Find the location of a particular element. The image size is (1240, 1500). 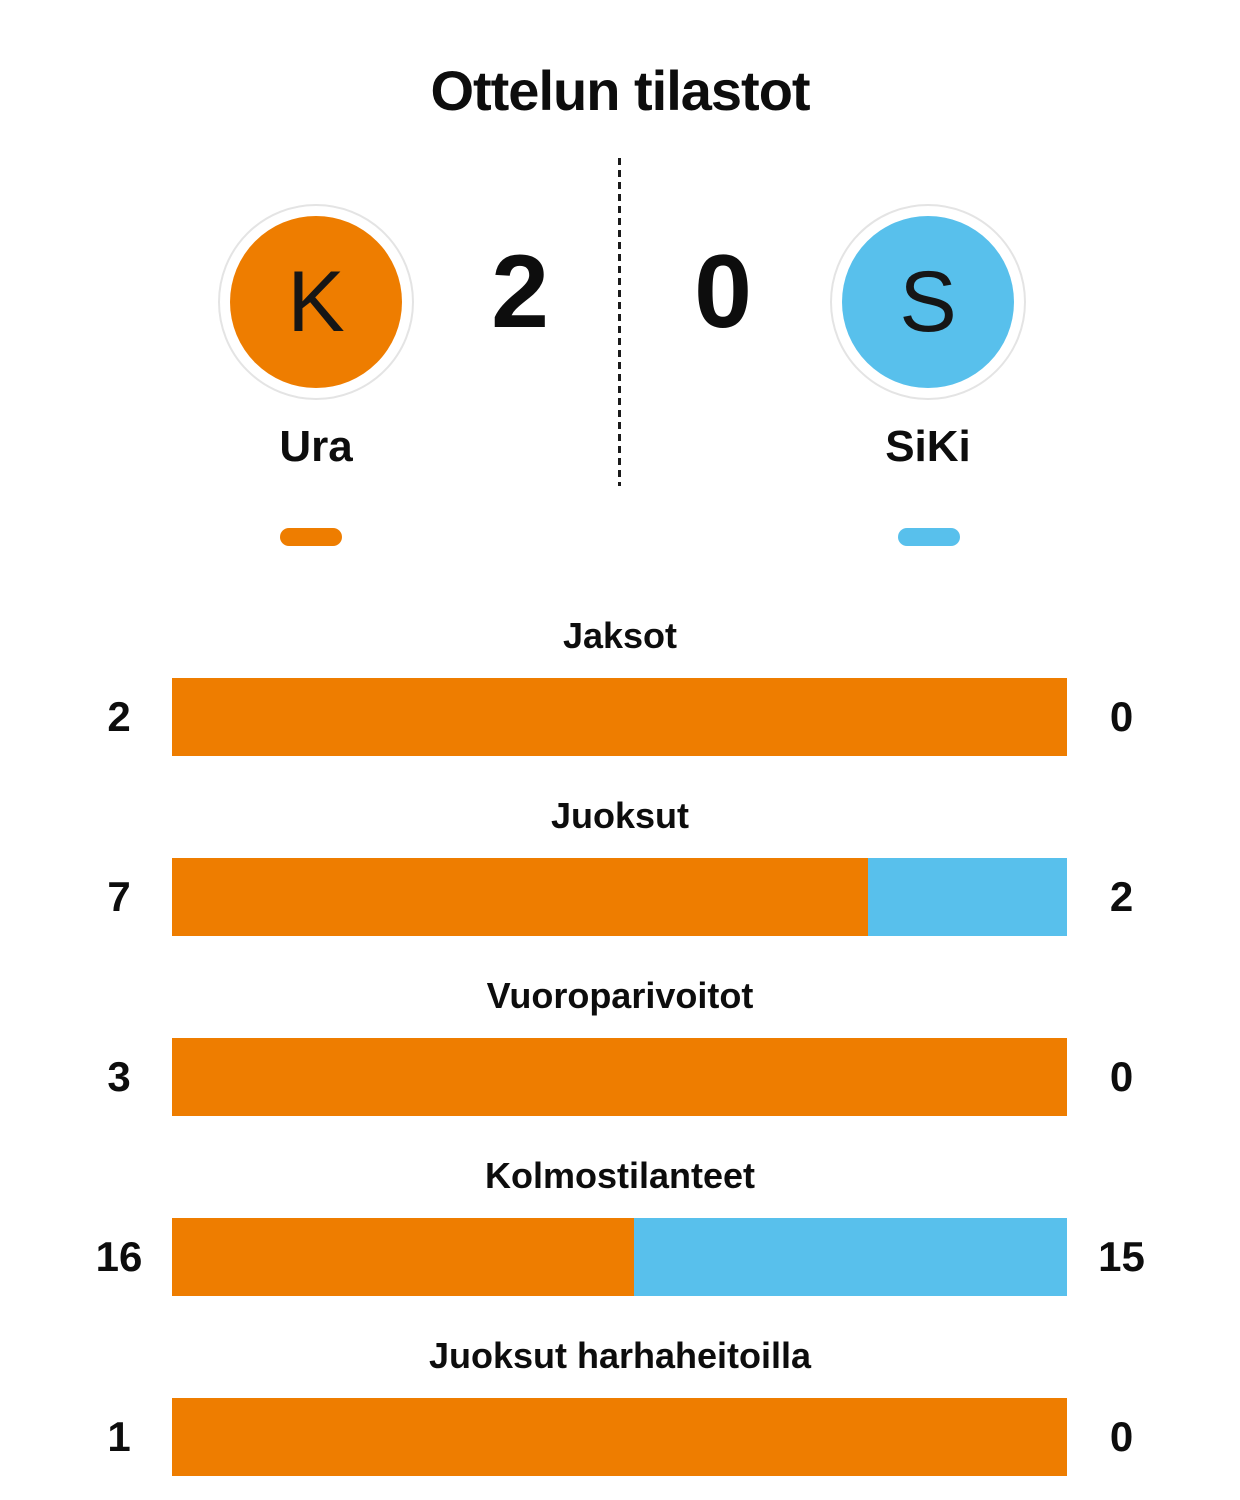

stat-row: 16 15 is located at coordinates (620, 1257).